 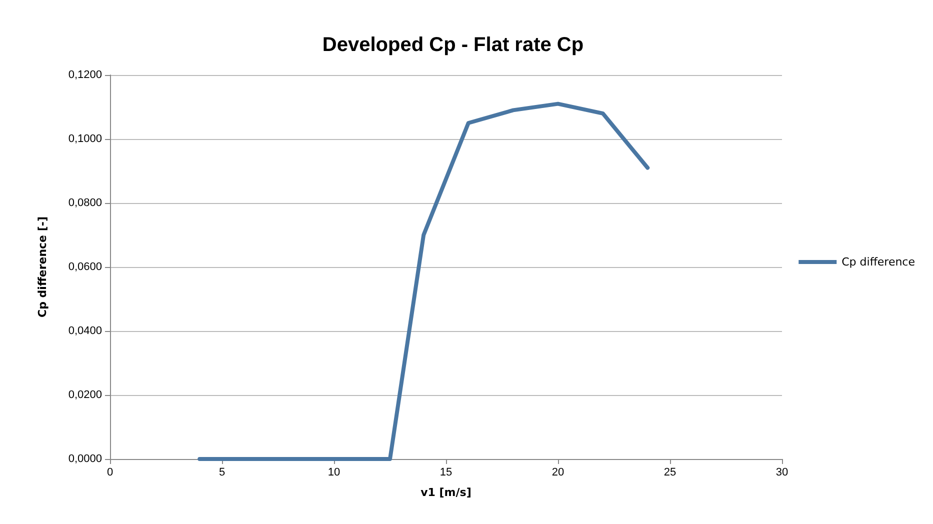 I want to click on y-tick-label: 0,0600, so click(x=85, y=267).